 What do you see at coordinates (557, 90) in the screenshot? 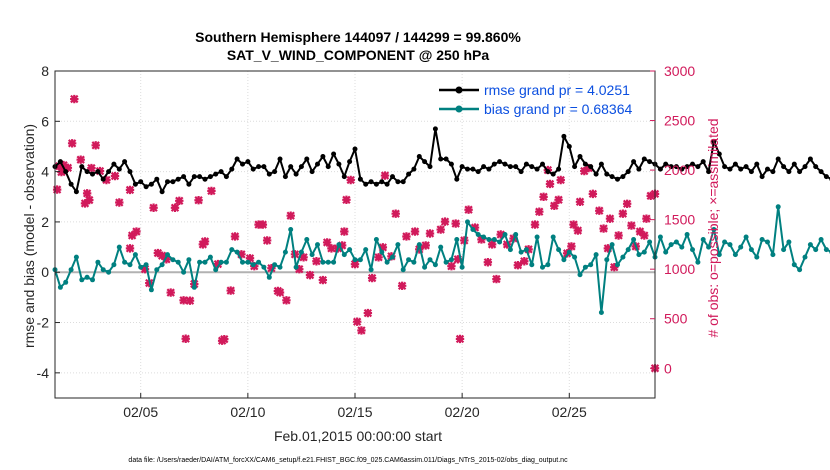
I see `legend-rmse-label: rmse grand pr = 4.0251` at bounding box center [557, 90].